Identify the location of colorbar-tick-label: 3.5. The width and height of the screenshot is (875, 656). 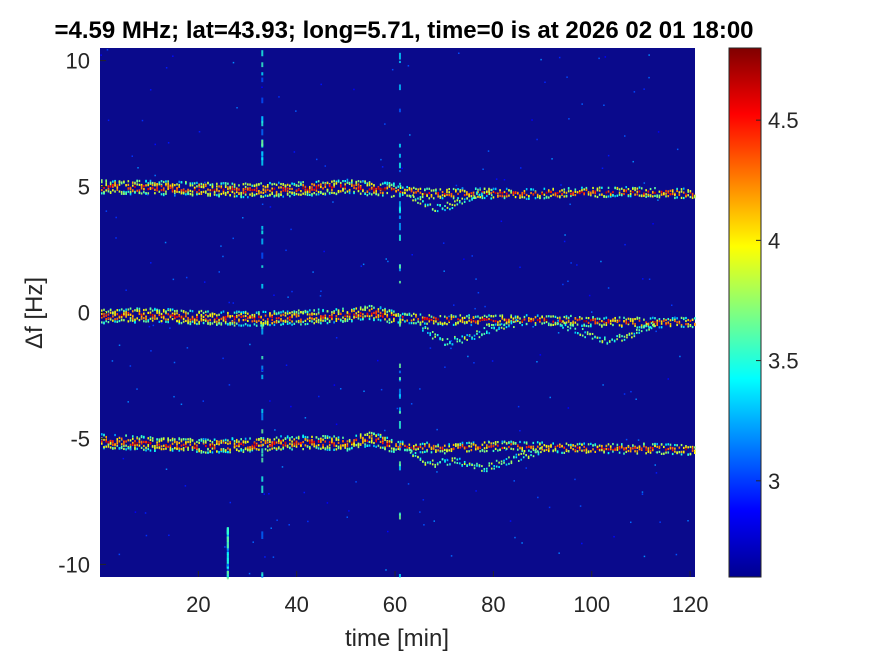
(783, 361).